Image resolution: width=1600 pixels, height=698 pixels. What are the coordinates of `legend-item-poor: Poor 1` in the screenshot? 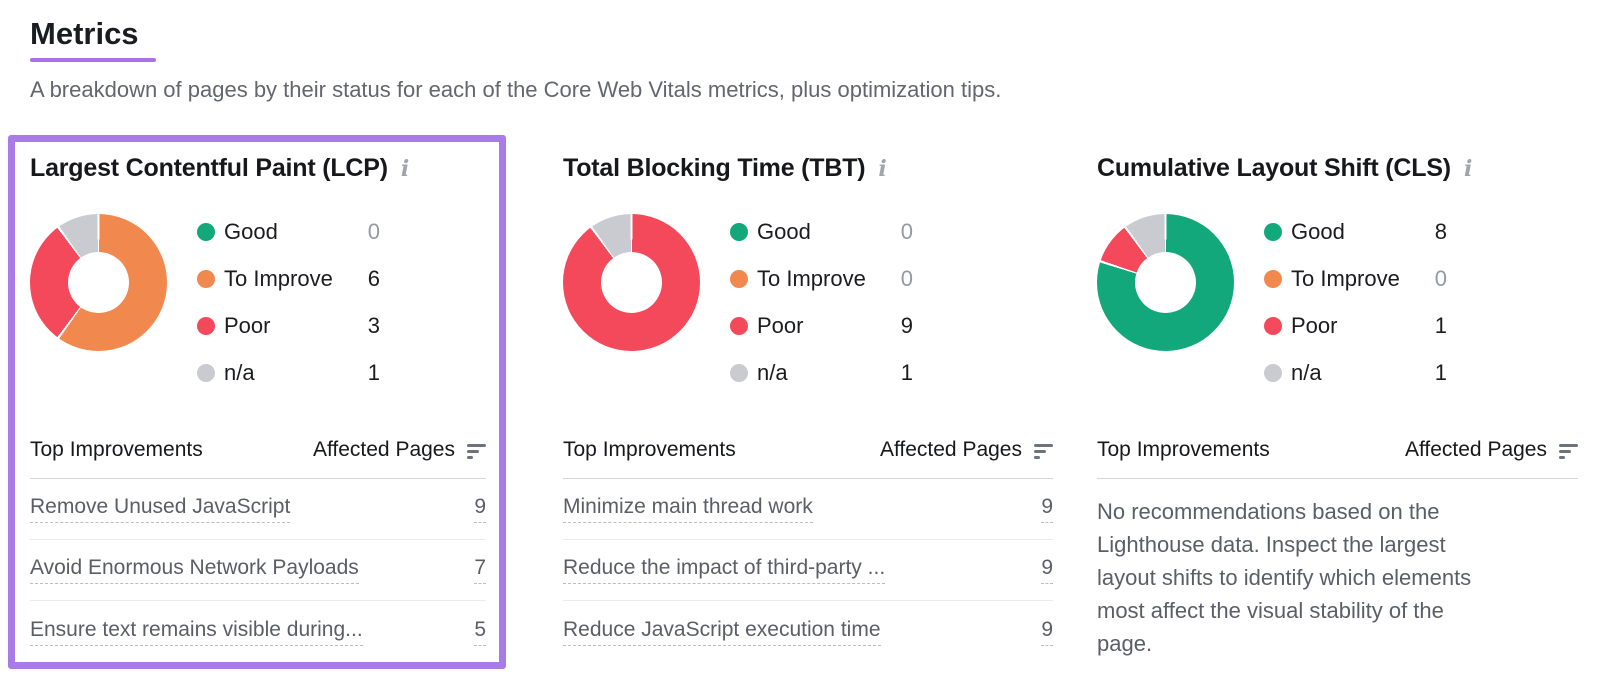 It's located at (1355, 326).